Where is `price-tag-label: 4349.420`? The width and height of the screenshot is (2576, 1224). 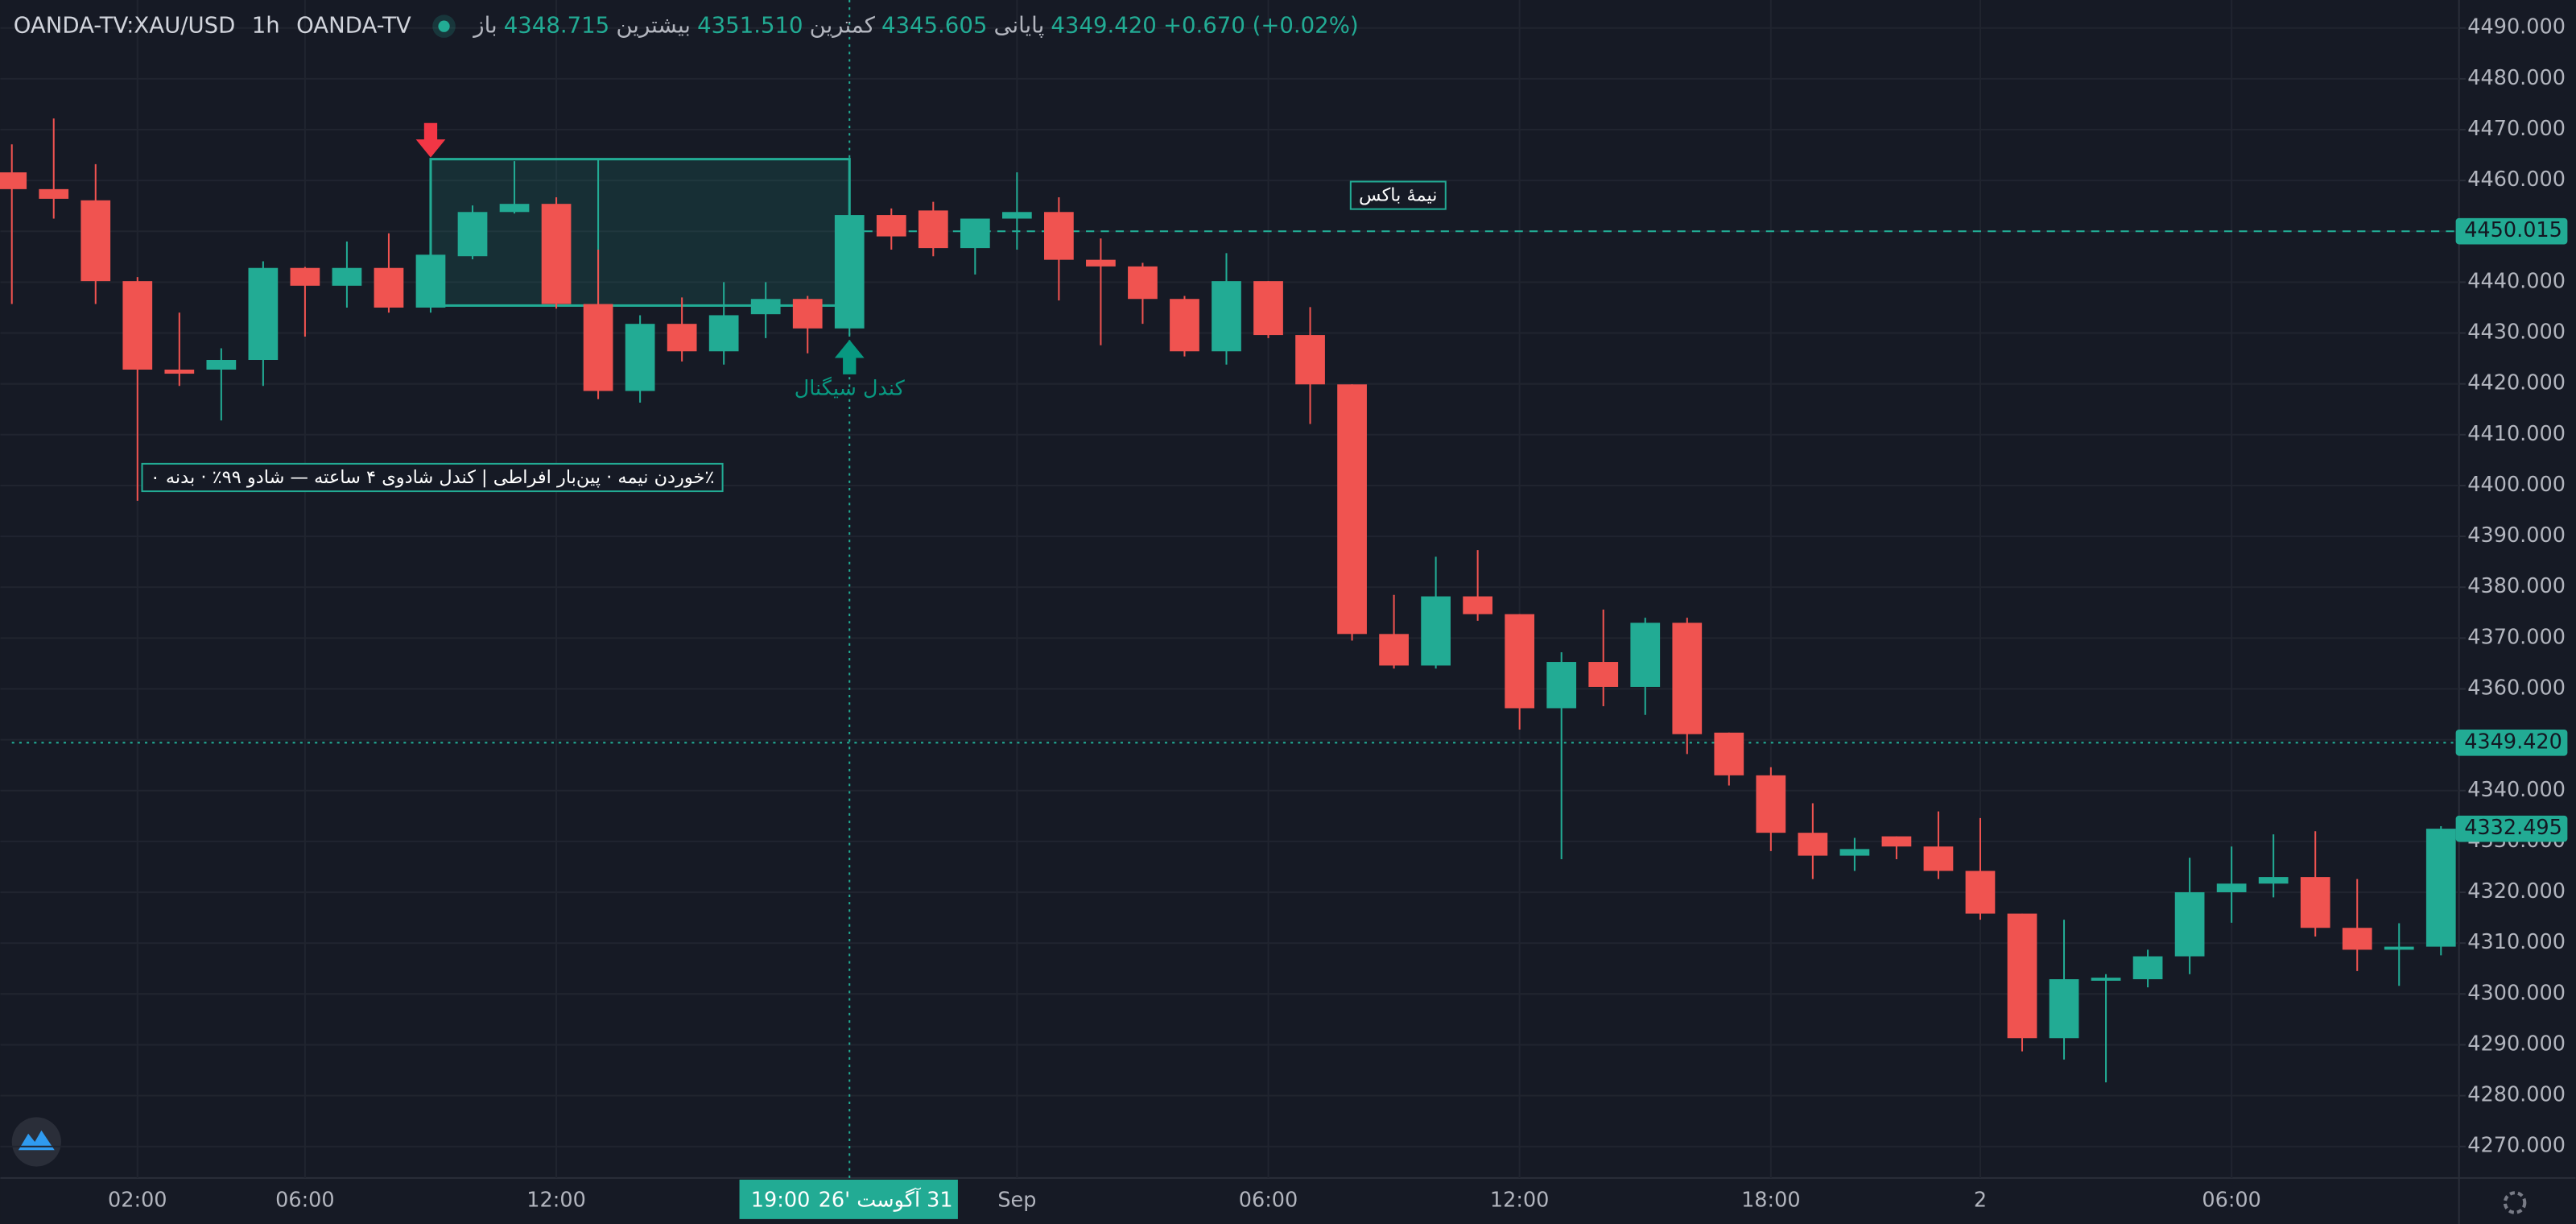 price-tag-label: 4349.420 is located at coordinates (2513, 742).